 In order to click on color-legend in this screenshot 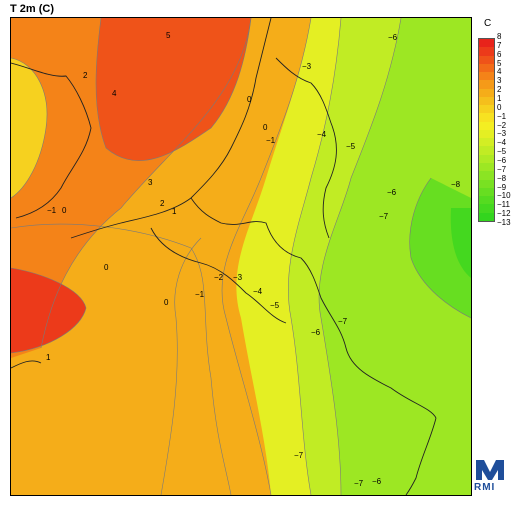, I will do `click(486, 130)`.